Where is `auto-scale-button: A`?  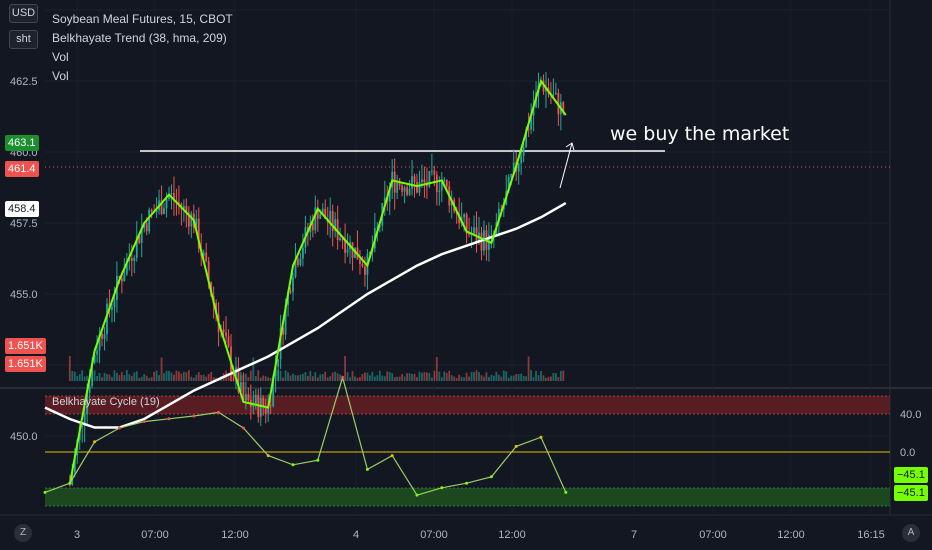 auto-scale-button: A is located at coordinates (911, 533).